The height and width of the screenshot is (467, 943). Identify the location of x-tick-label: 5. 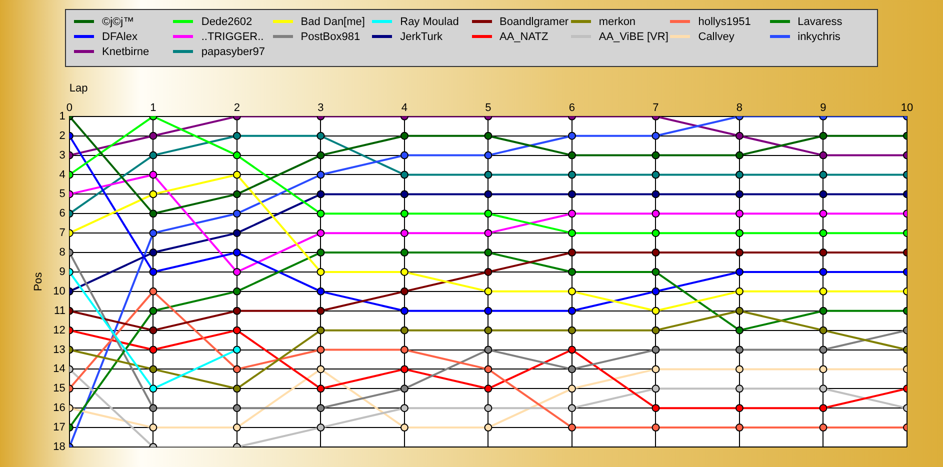
(488, 108).